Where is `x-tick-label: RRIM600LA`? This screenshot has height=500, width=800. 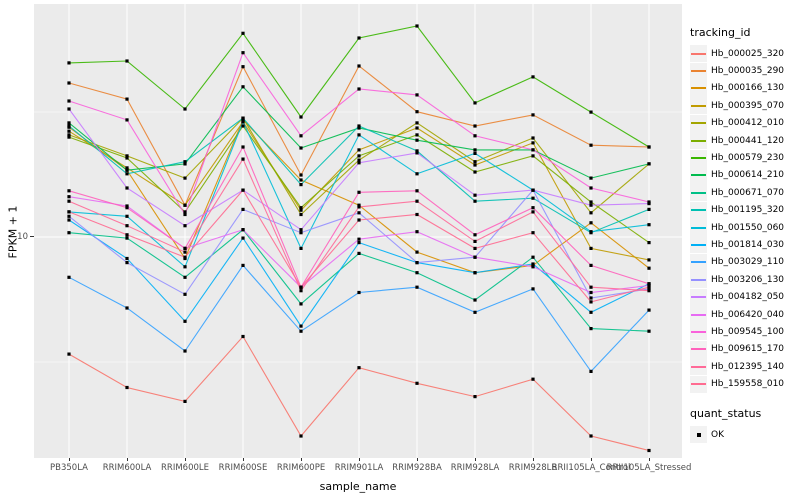 x-tick-label: RRIM600LA is located at coordinates (127, 468).